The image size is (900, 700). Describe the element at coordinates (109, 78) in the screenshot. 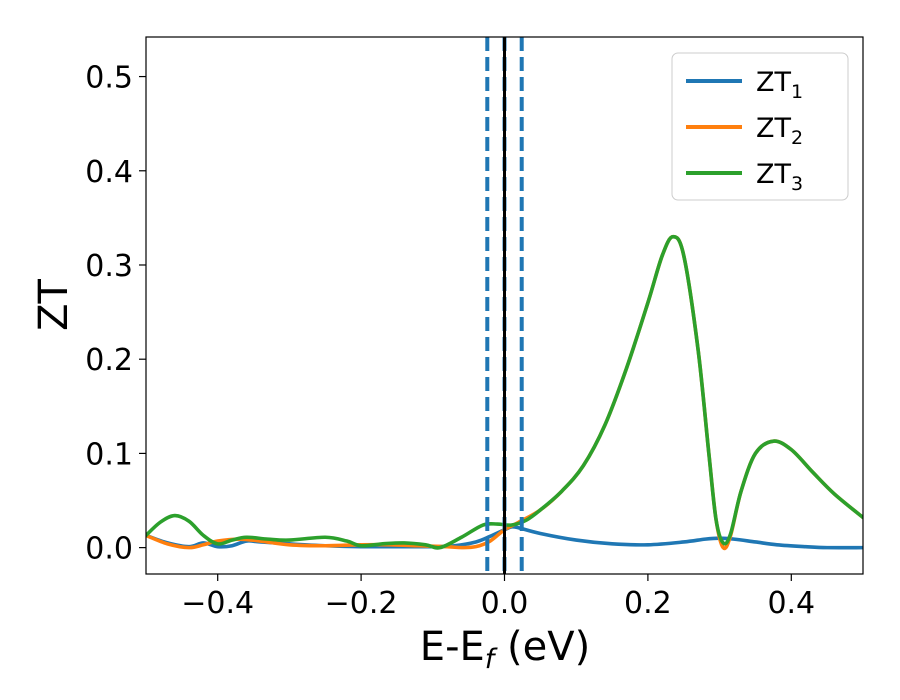

I see `y-tick-label: 0.5` at that location.